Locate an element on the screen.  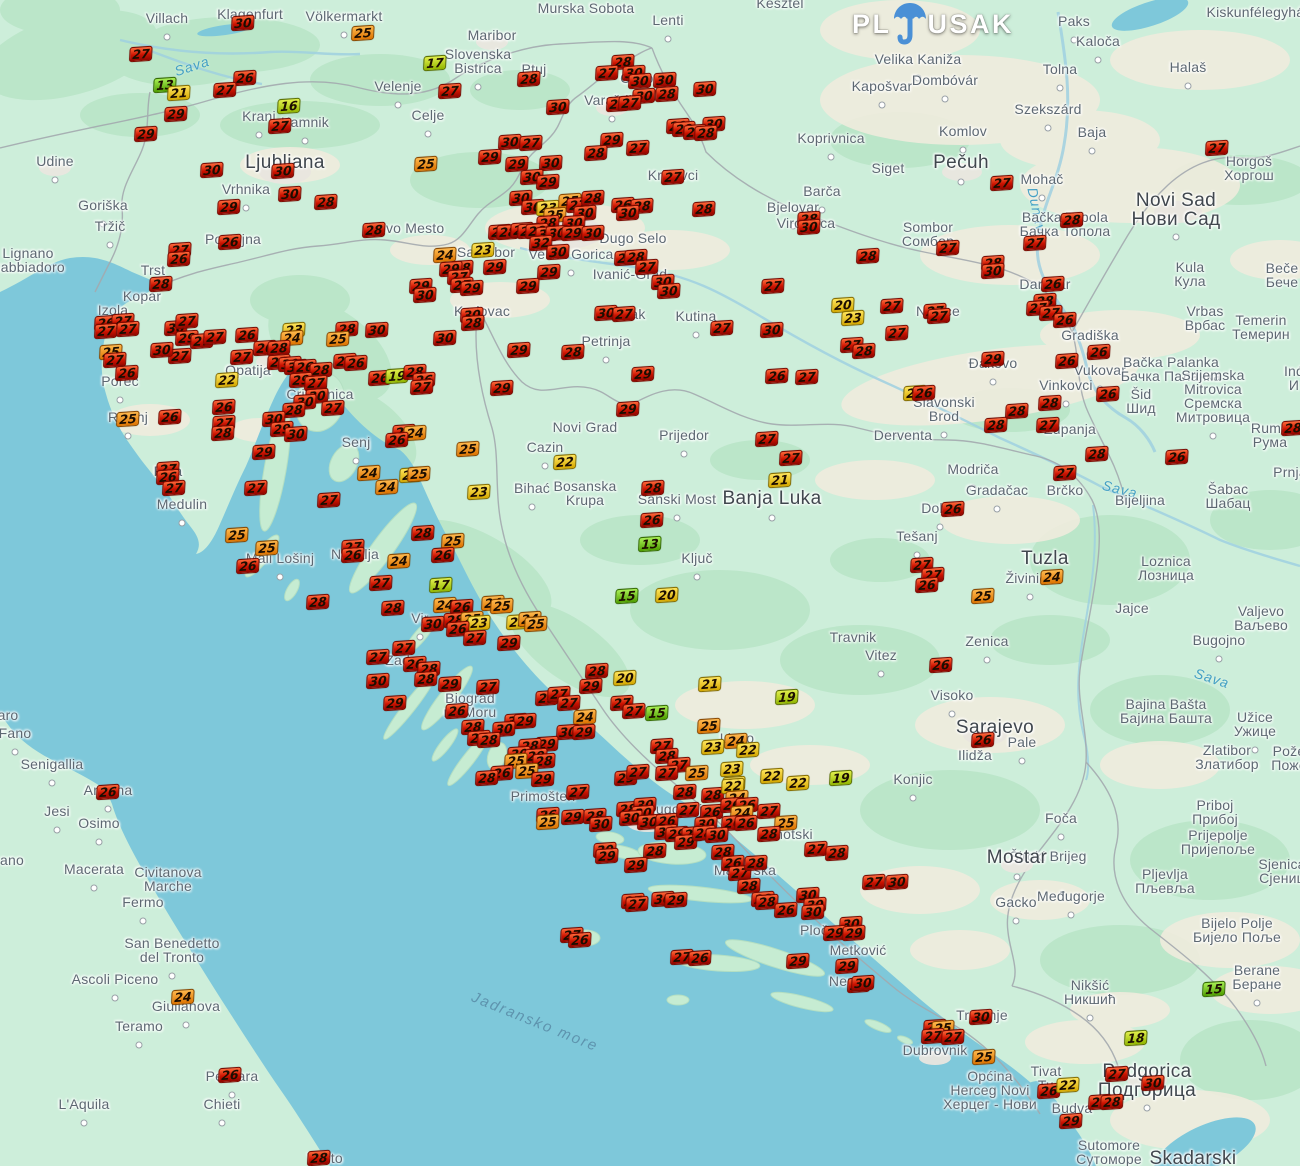
station-temperature-marker: 13 is located at coordinates (650, 544).